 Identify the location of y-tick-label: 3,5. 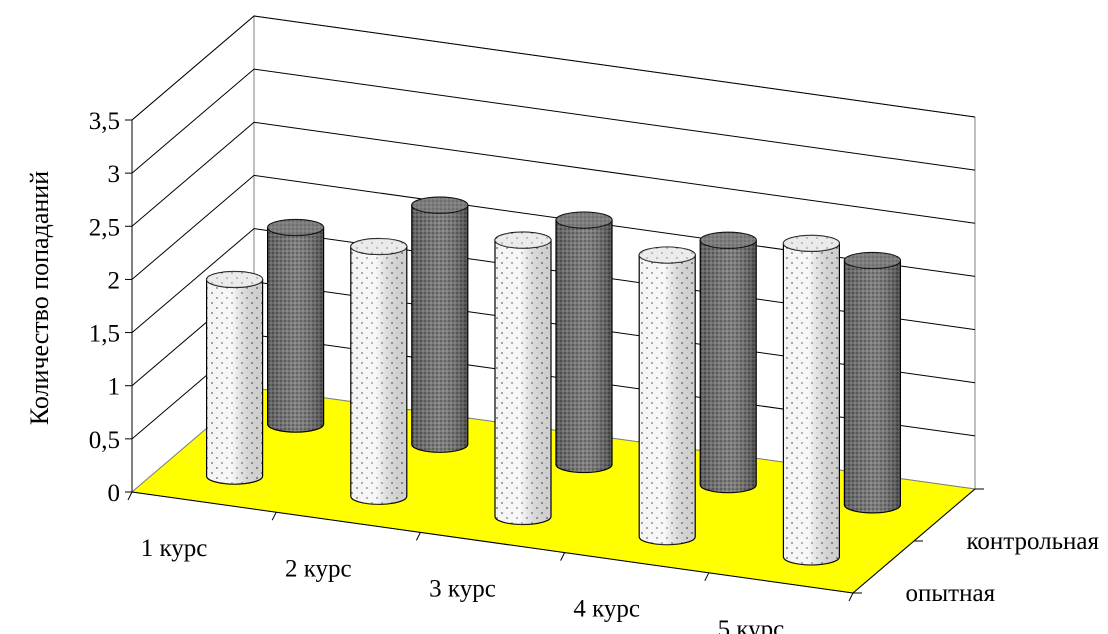
(104, 121).